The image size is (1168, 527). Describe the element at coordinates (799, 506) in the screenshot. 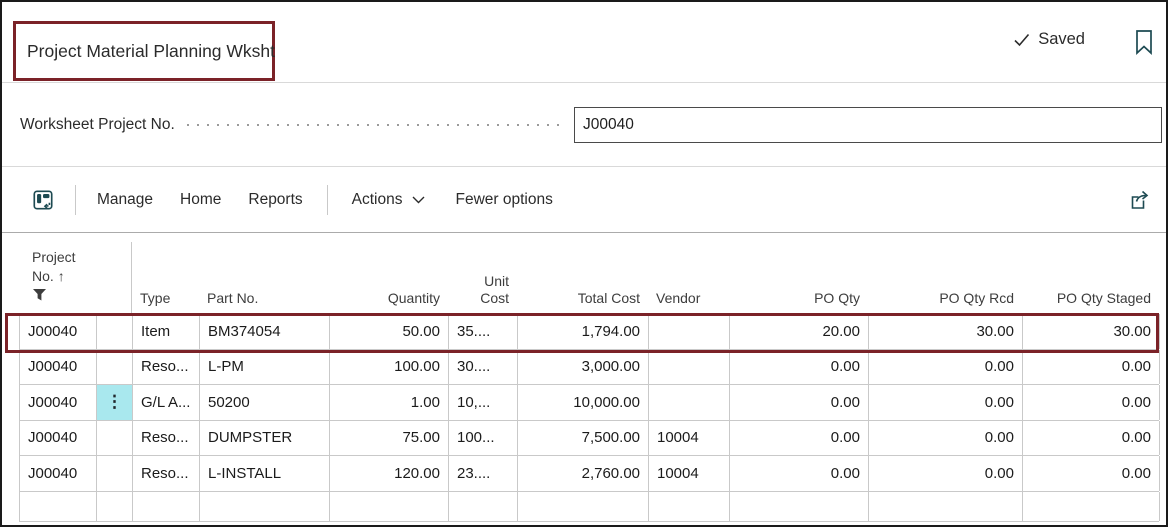

I see `cell-po-qty` at that location.